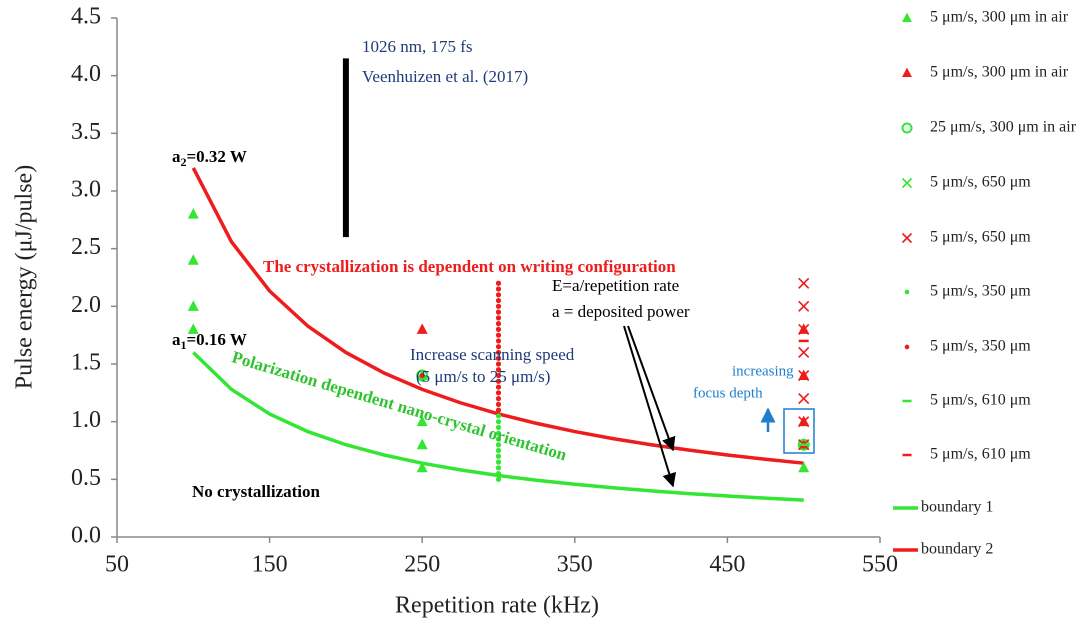 Image resolution: width=1092 pixels, height=628 pixels. Describe the element at coordinates (497, 606) in the screenshot. I see `x-axis-title: Repetition rate (kHz)` at that location.